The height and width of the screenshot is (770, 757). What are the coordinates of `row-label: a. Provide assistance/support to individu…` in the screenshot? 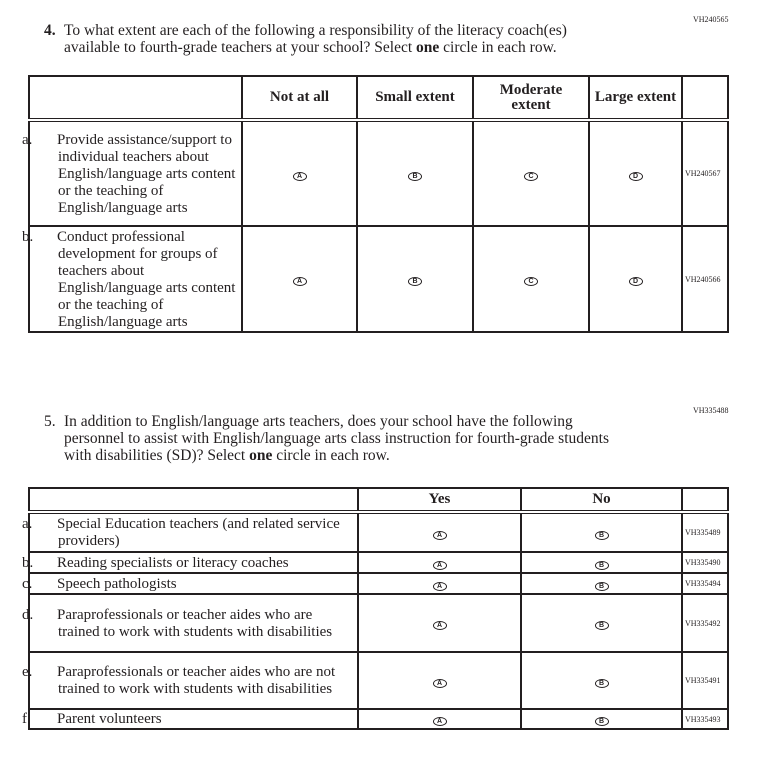 It's located at (132, 173).